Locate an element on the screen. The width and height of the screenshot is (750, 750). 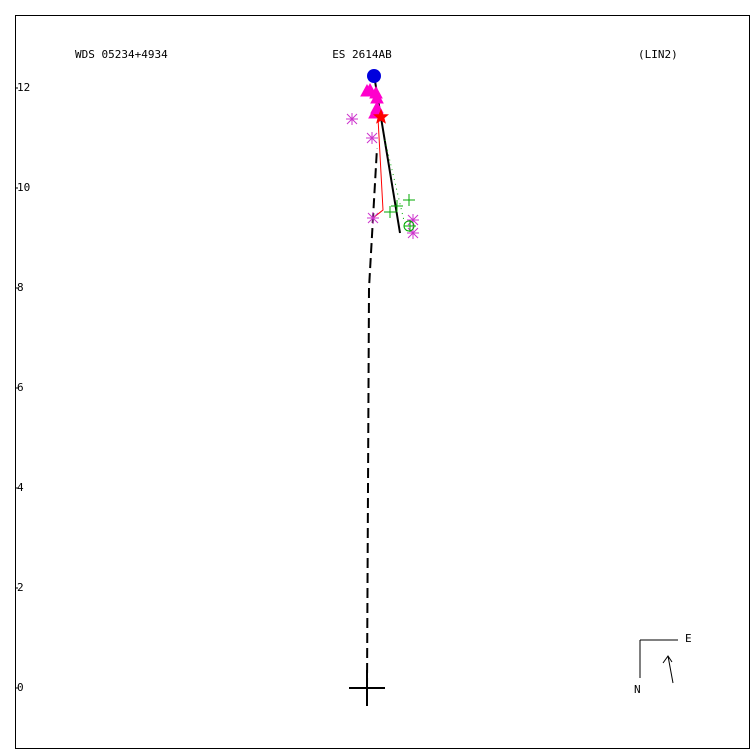
y-tick-label: 8 is located at coordinates (20, 287).